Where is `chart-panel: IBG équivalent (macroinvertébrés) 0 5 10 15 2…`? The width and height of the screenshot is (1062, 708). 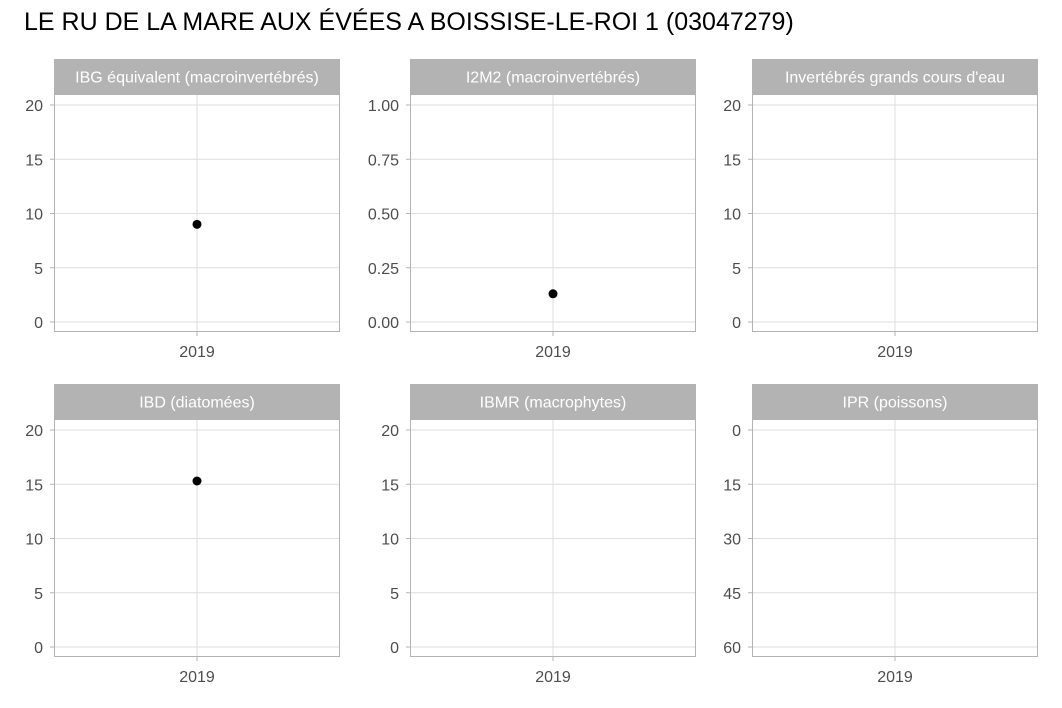
chart-panel: IBG équivalent (macroinvertébrés) 0 5 10 15 2… is located at coordinates (182, 210).